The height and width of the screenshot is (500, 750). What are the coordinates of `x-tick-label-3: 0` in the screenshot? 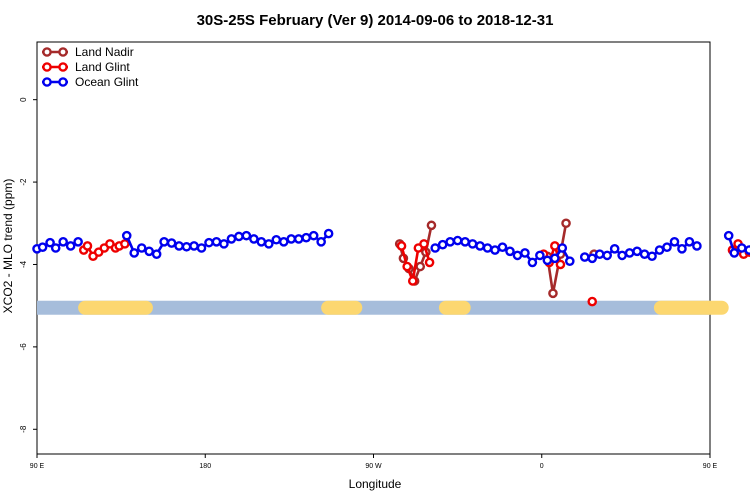 It's located at (542, 466).